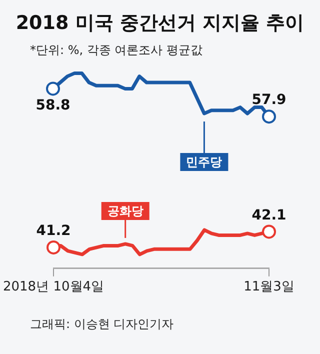  Describe the element at coordinates (53, 105) in the screenshot. I see `data-label: 58.8` at that location.